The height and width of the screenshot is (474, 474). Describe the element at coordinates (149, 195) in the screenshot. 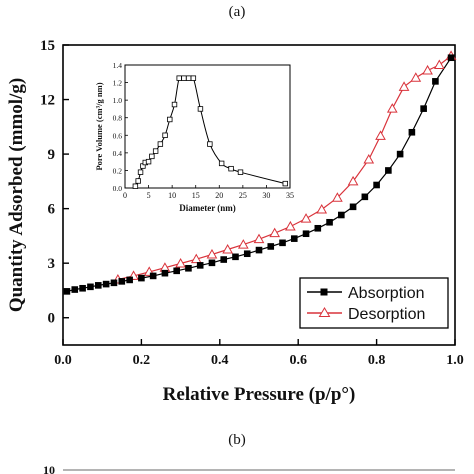

I see `inset-x-tick-label: 5` at that location.